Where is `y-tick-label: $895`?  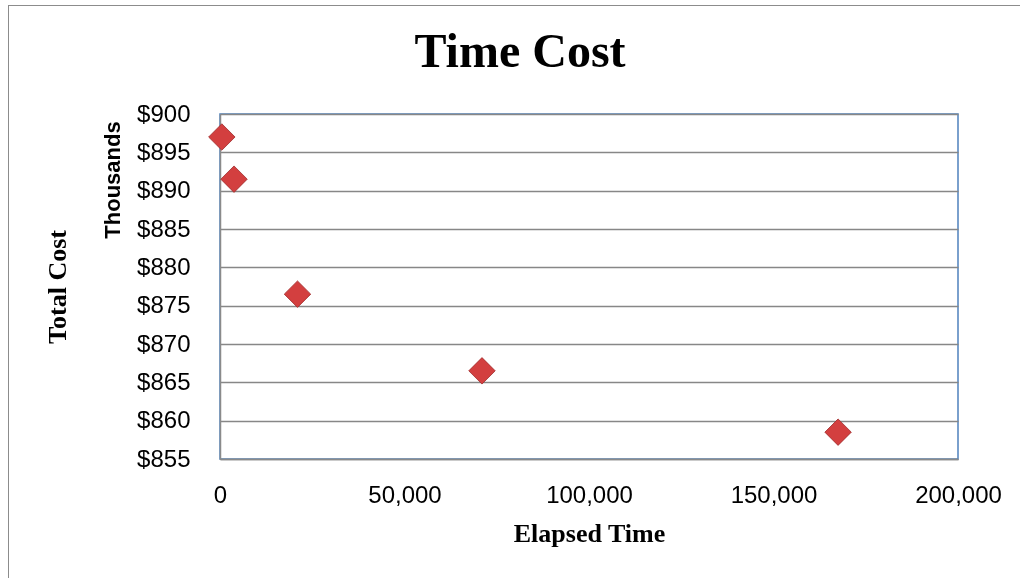
y-tick-label: $895 is located at coordinates (164, 151).